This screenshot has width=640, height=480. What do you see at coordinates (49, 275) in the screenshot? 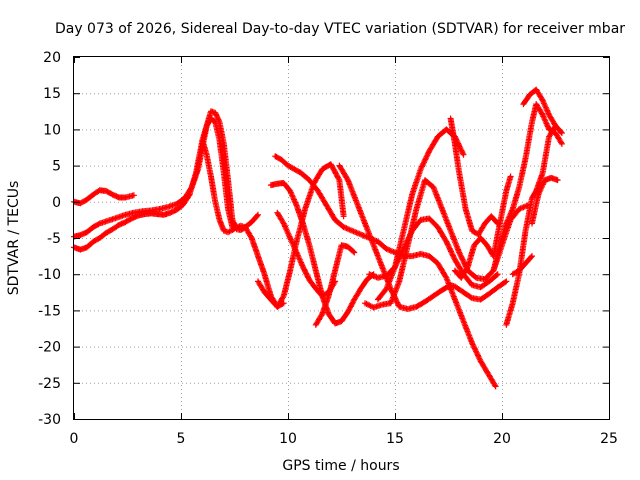
I see `y-tick-label: -10` at bounding box center [49, 275].